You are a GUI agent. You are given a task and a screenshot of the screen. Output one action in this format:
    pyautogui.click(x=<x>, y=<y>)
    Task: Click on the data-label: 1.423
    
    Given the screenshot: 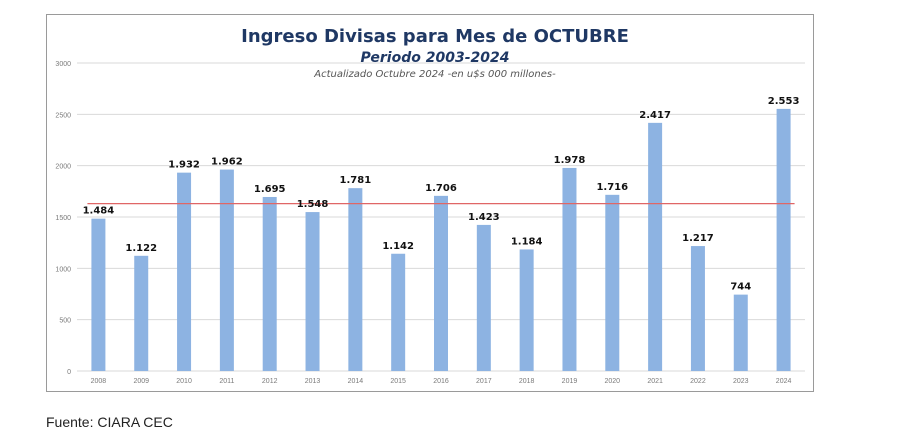 What is the action you would take?
    pyautogui.click(x=484, y=217)
    